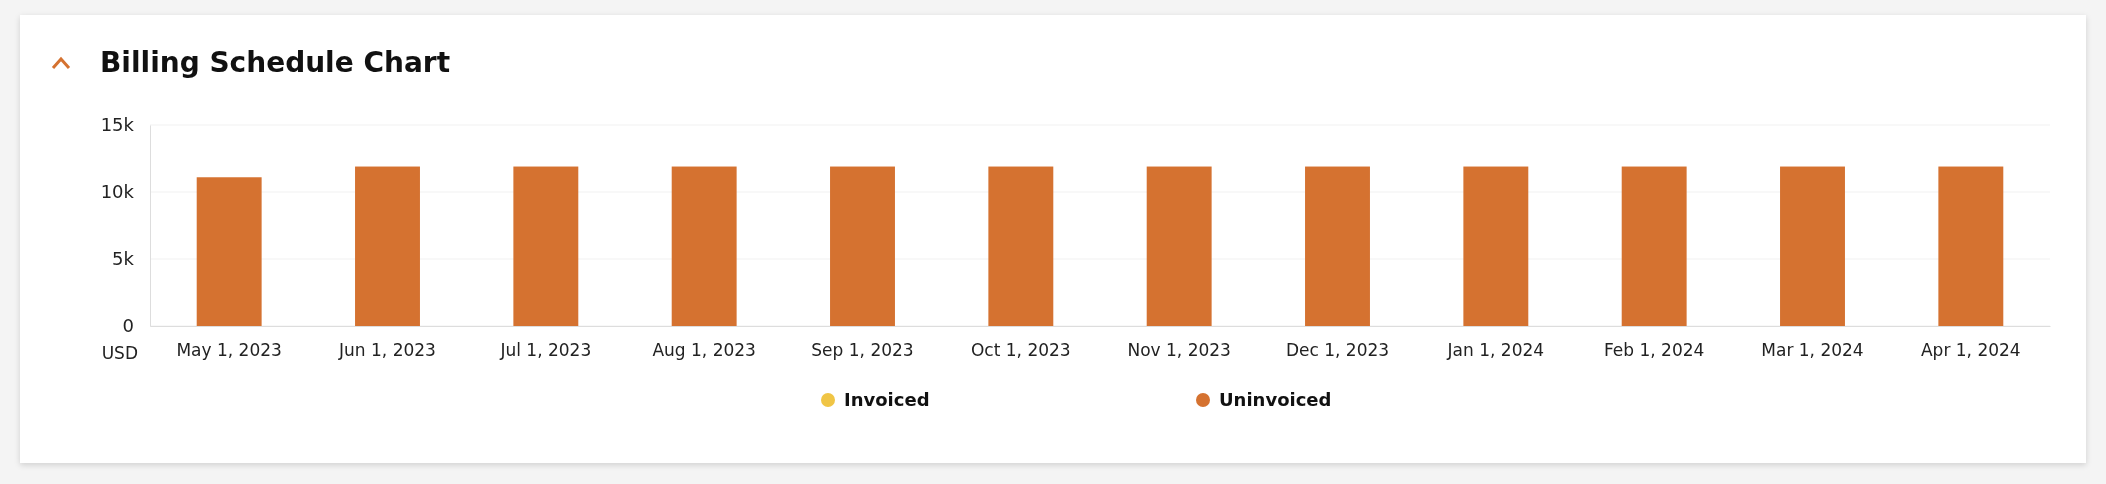  I want to click on x-tick-label: Jul 1, 2023, so click(545, 350).